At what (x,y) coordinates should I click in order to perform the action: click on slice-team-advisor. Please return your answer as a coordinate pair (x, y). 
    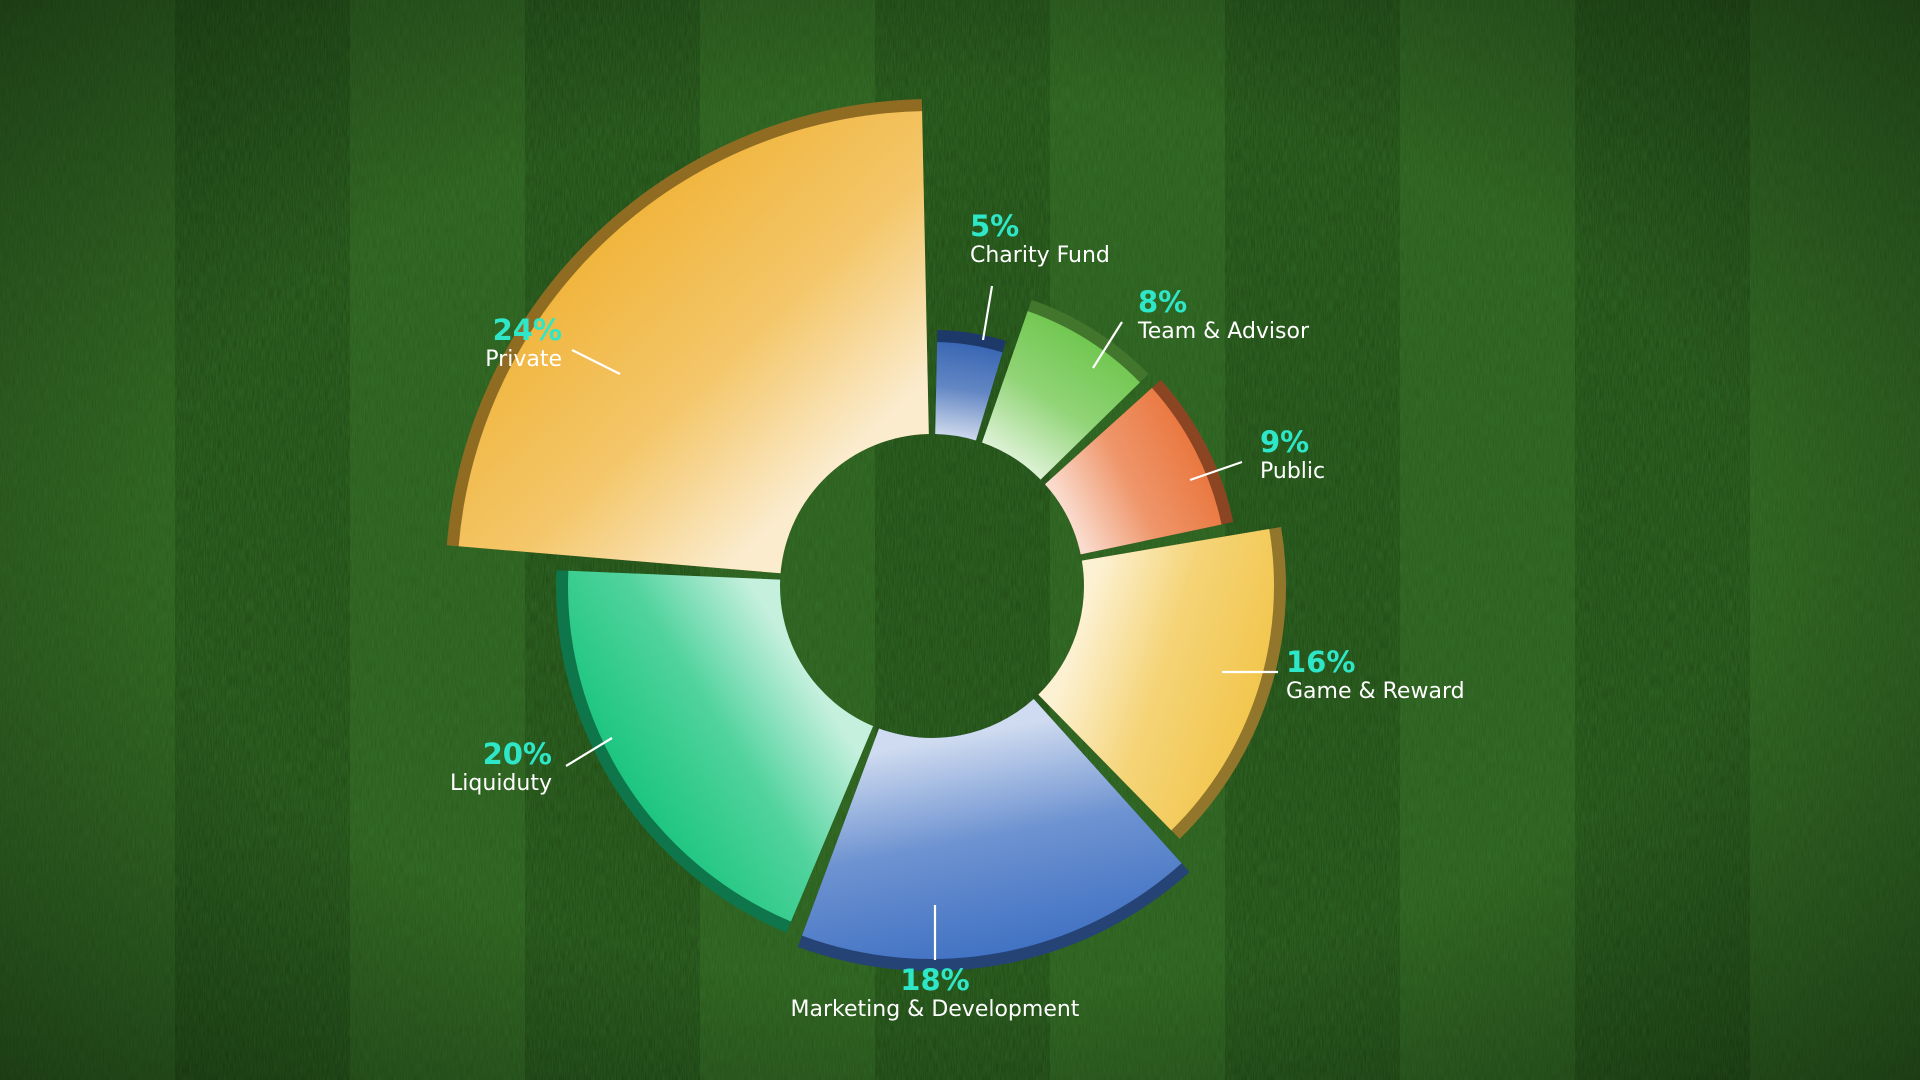
    Looking at the image, I should click on (1060, 395).